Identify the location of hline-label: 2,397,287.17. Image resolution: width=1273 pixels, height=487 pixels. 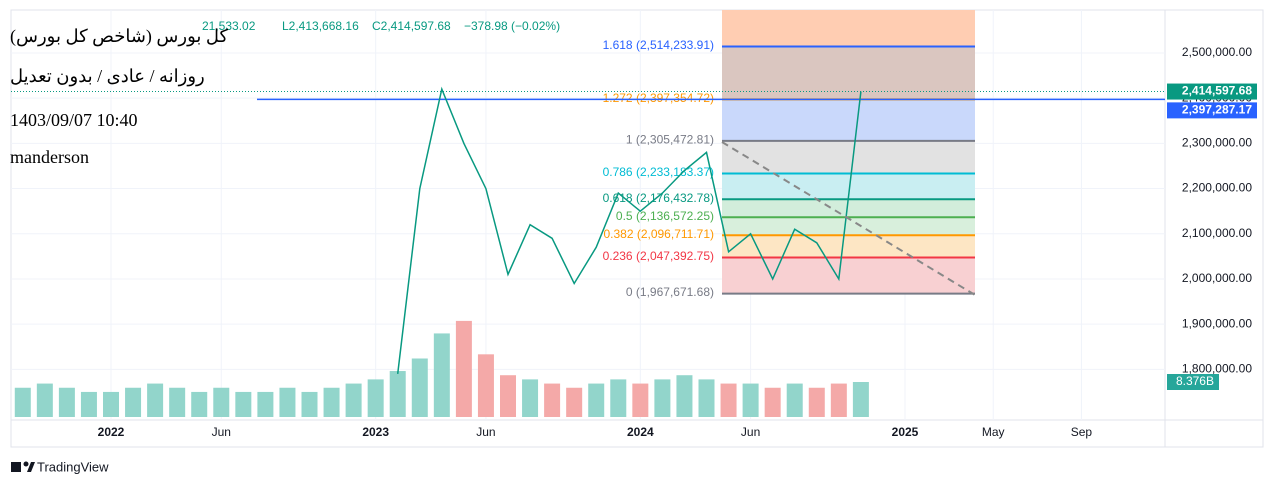
(1217, 110).